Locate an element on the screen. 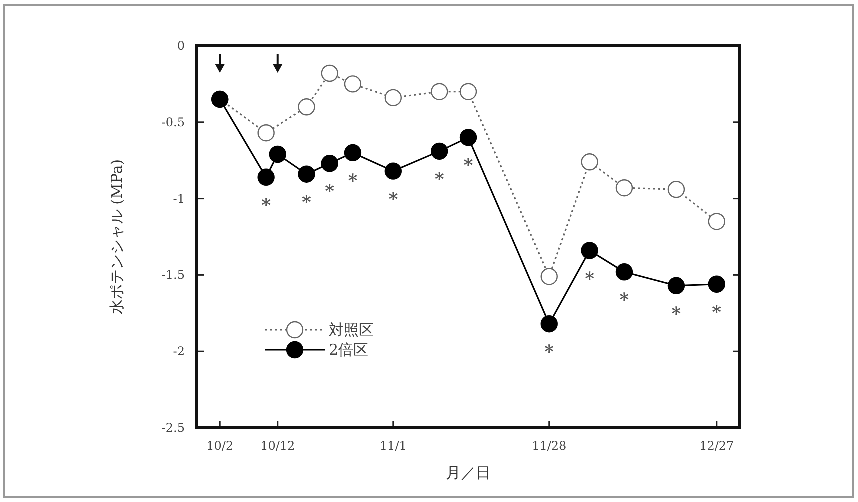 The height and width of the screenshot is (502, 858). y-tick-label: -2.5 is located at coordinates (173, 428).